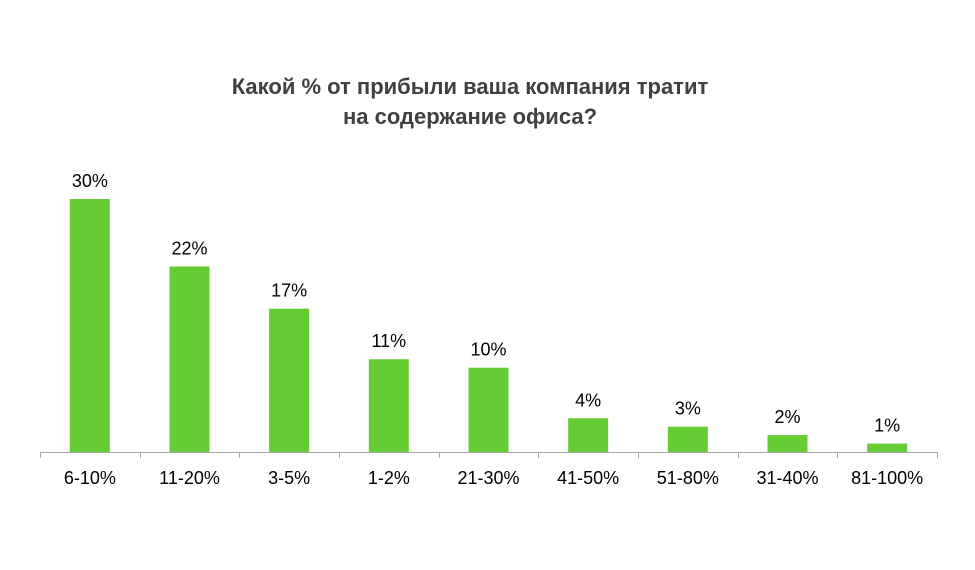 The height and width of the screenshot is (570, 975). Describe the element at coordinates (90, 181) in the screenshot. I see `data-label: 30%` at that location.